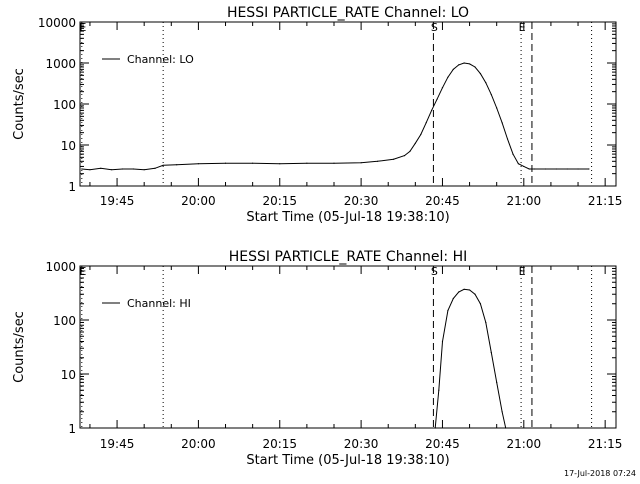 Image resolution: width=640 pixels, height=484 pixels. I want to click on panel-2-x-tick-label: 20:45, so click(442, 444).